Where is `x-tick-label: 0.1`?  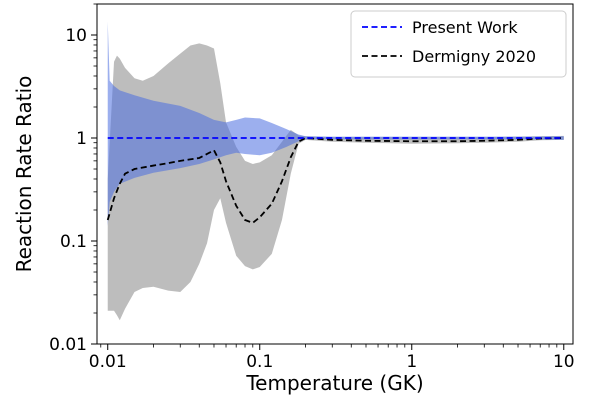 x-tick-label: 0.1 is located at coordinates (259, 362).